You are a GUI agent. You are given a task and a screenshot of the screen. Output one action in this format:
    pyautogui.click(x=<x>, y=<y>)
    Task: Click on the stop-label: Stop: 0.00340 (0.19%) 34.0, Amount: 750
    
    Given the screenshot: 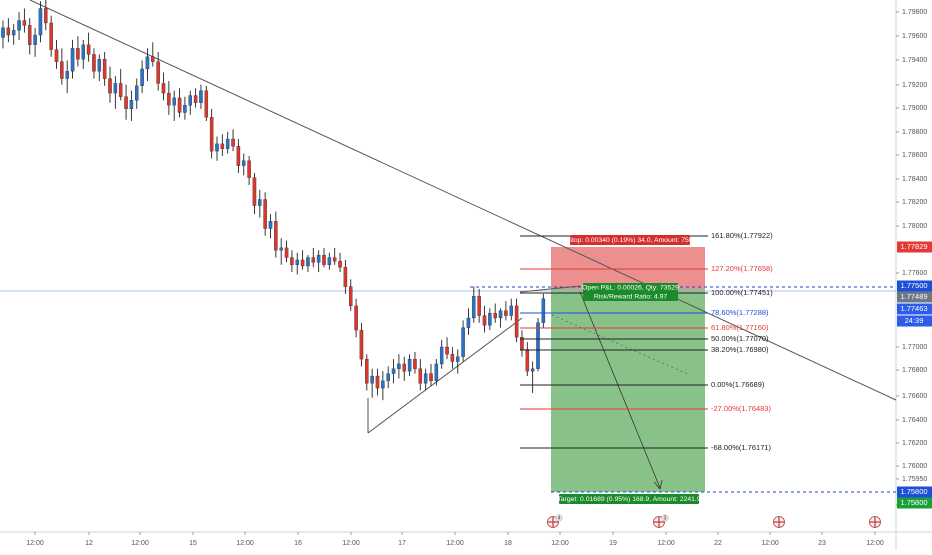 What is the action you would take?
    pyautogui.click(x=630, y=240)
    